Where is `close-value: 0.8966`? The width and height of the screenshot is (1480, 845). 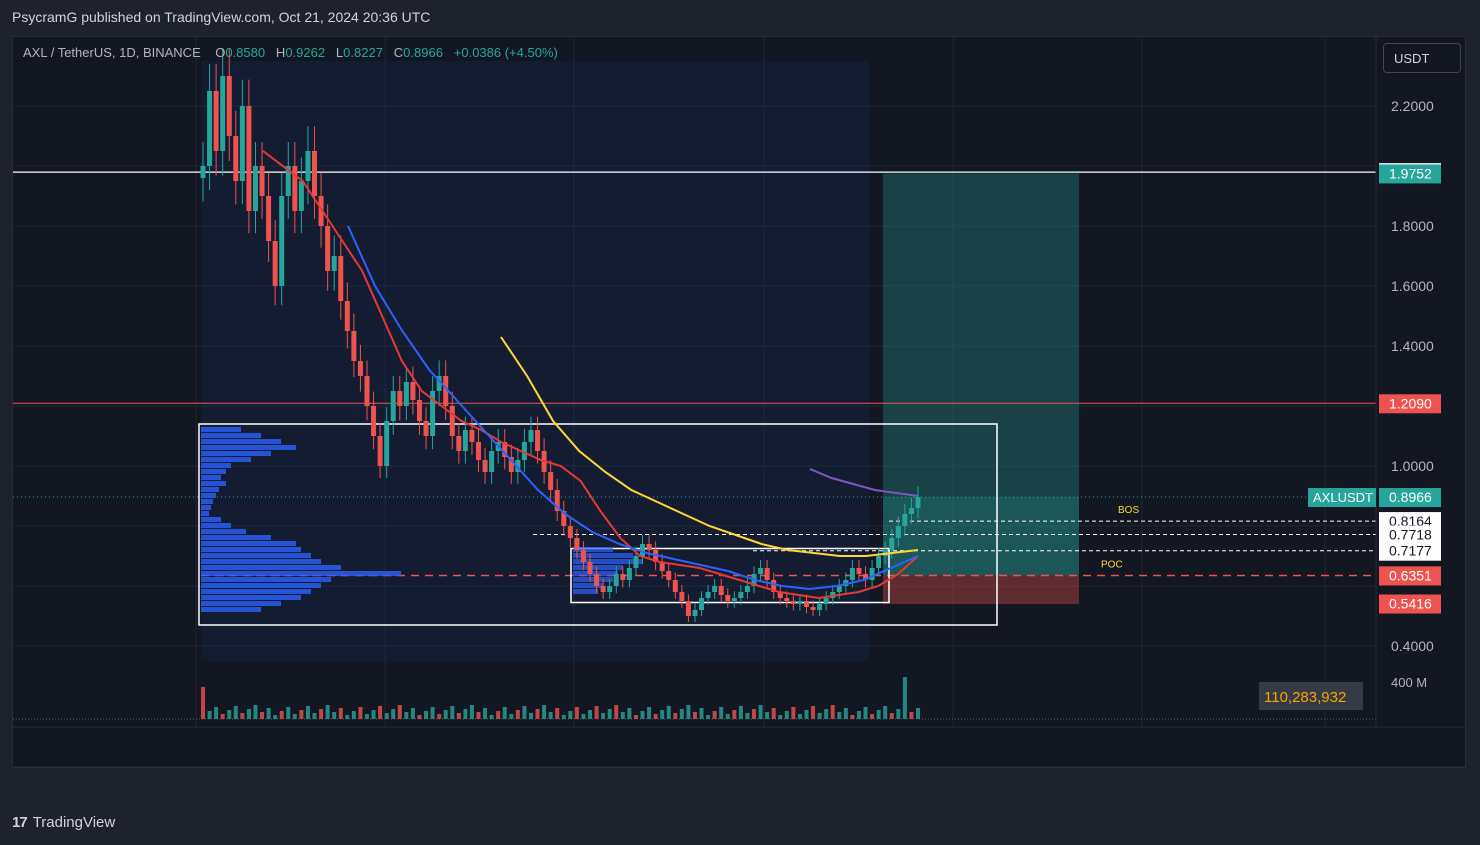
close-value: 0.8966 is located at coordinates (423, 52).